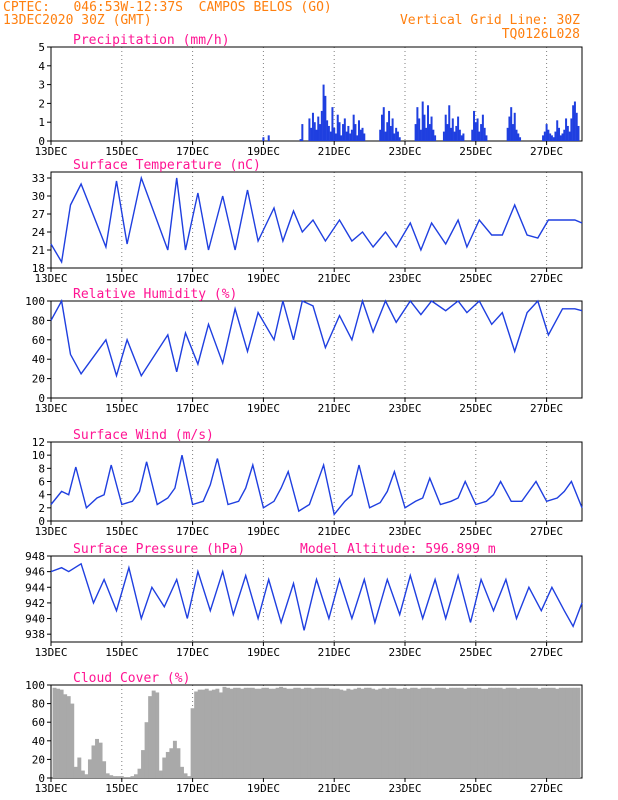 The width and height of the screenshot is (618, 800). What do you see at coordinates (38, 379) in the screenshot?
I see `y-tick-label: 20` at bounding box center [38, 379].